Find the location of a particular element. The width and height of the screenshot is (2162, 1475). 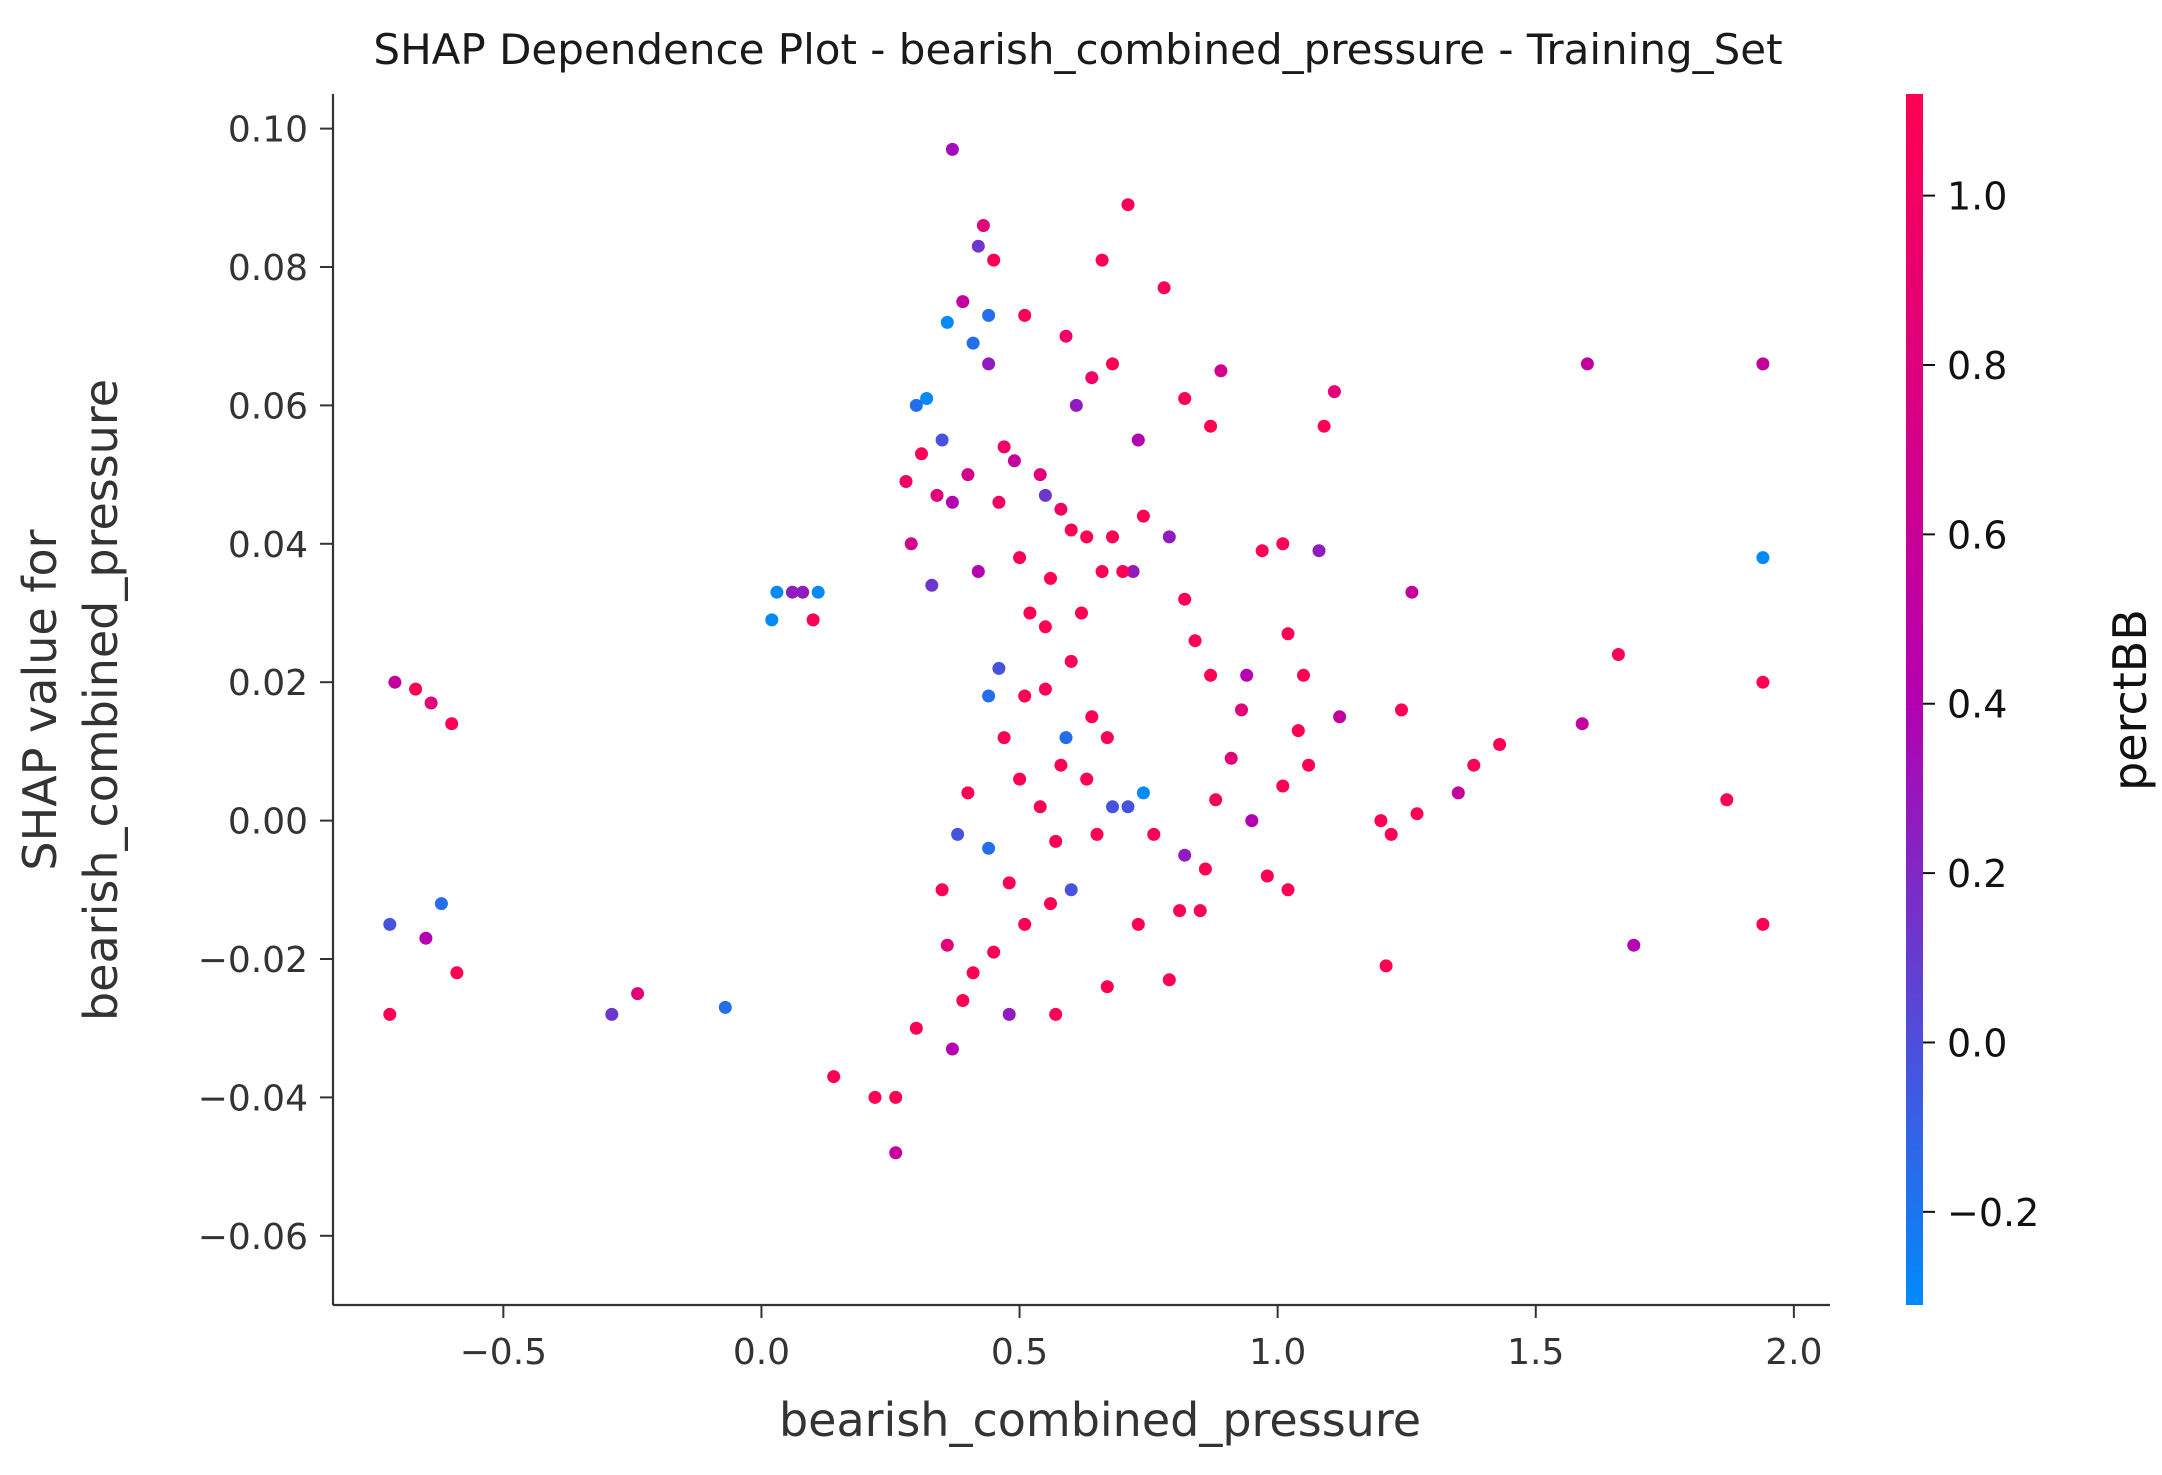

colorbar-label: perctBB is located at coordinates (2130, 700).